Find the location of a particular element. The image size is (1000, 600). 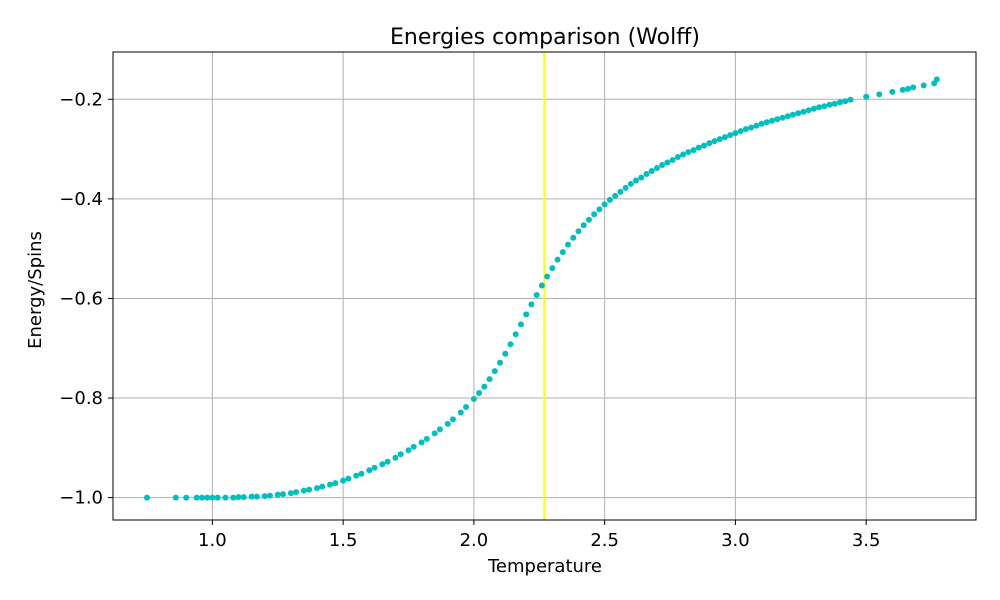

y-tick-label: −1.0 is located at coordinates (81, 498).